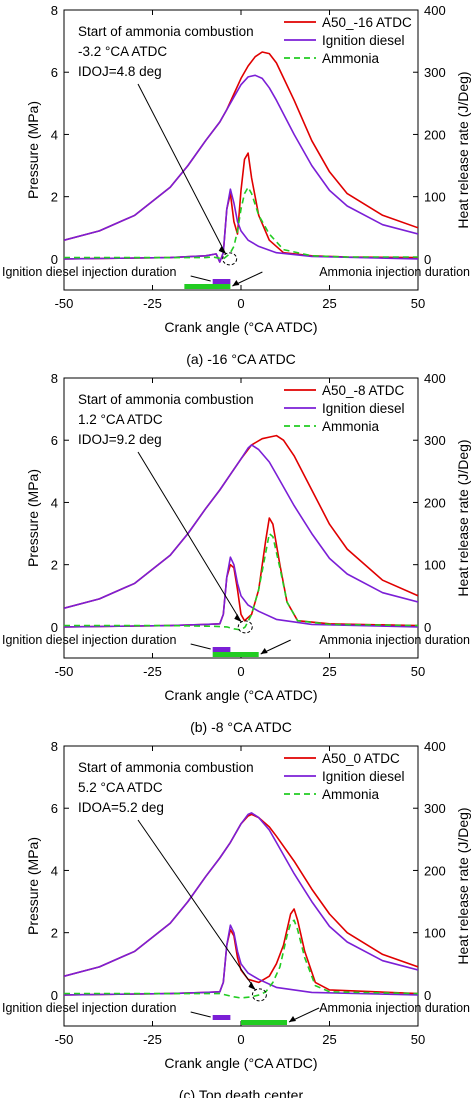 This screenshot has height=1098, width=474. I want to click on series-line-a50-pressure, so click(241, 521).